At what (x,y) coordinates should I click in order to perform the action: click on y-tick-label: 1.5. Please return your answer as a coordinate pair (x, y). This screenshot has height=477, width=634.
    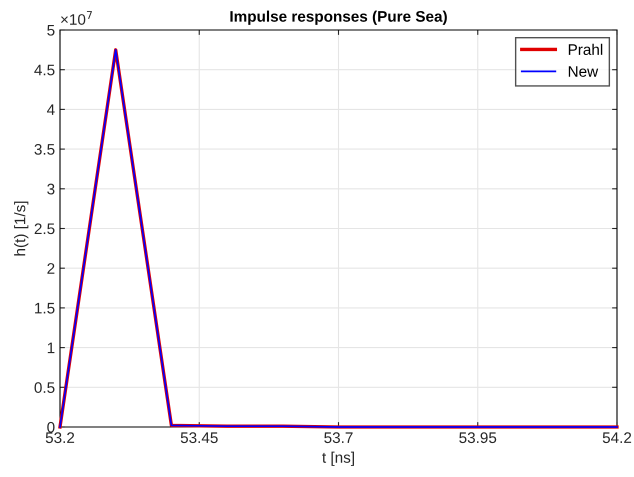
    Looking at the image, I should click on (44, 308).